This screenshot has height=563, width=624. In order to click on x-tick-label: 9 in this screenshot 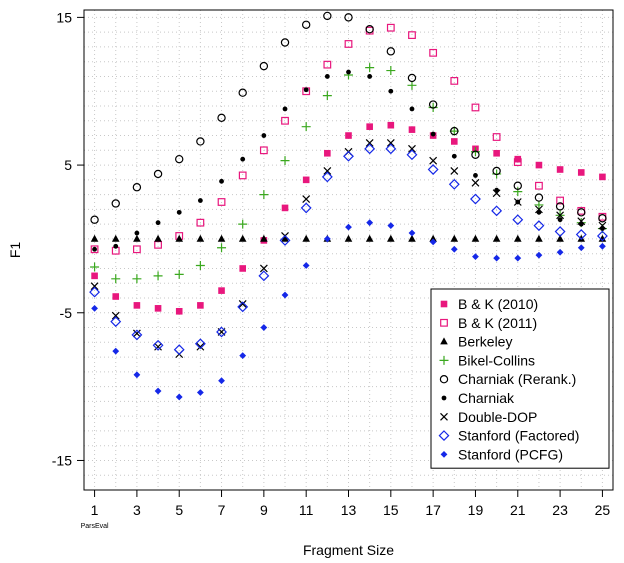, I will do `click(264, 510)`.